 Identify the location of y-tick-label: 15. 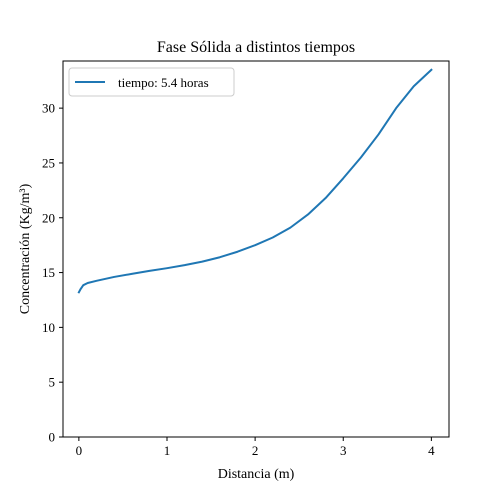
(48, 272).